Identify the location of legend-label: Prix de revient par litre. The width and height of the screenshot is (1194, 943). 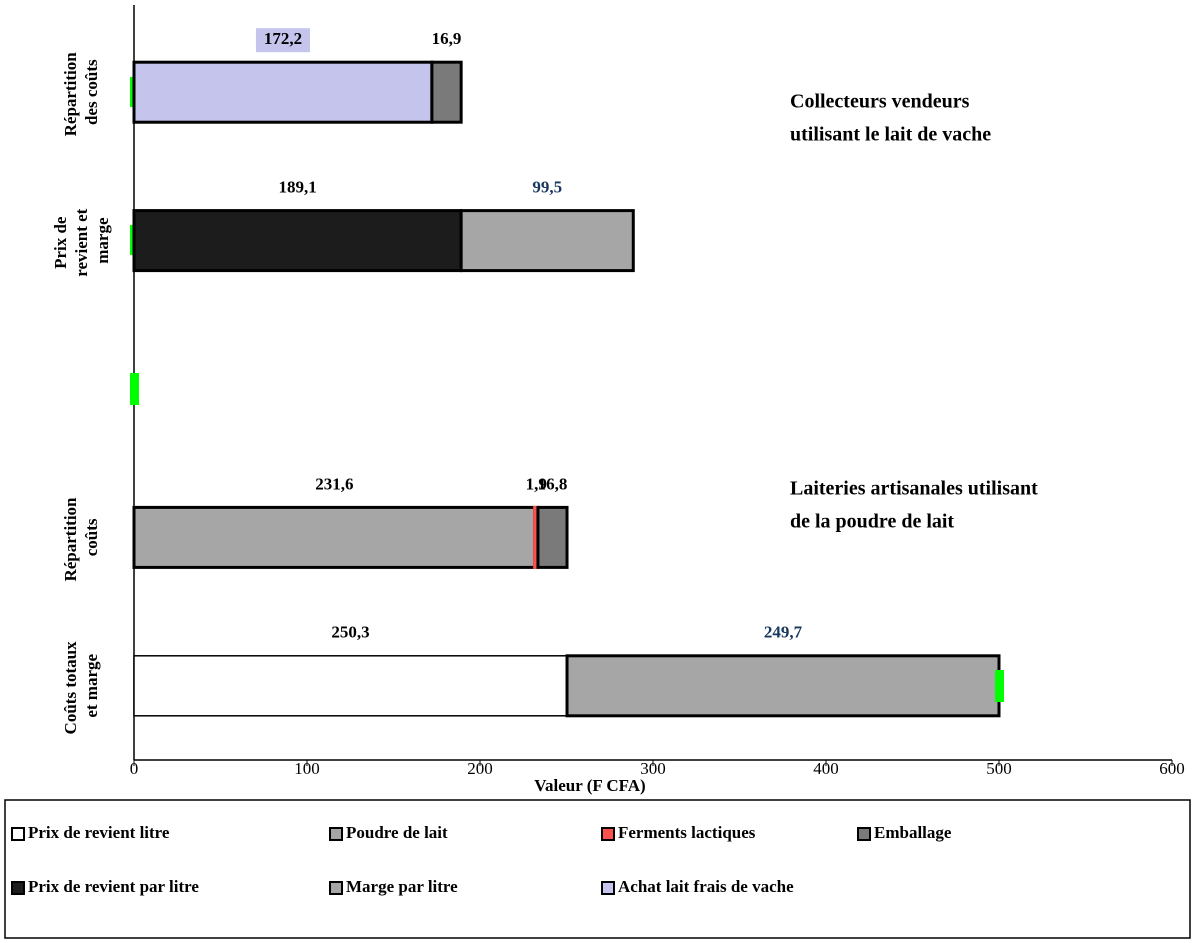
(113, 886).